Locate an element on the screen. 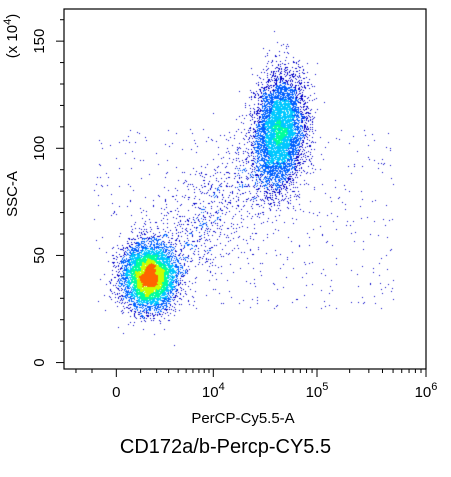 The image size is (451, 477). y-tick-label: 100 is located at coordinates (39, 148).